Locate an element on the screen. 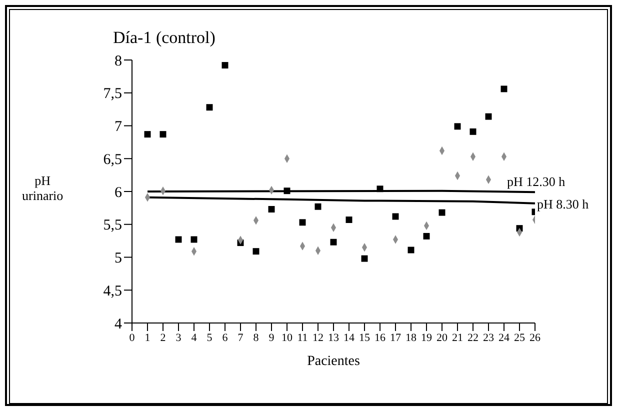 Image resolution: width=617 pixels, height=409 pixels. y-tick-label: 4,5 is located at coordinates (112, 291).